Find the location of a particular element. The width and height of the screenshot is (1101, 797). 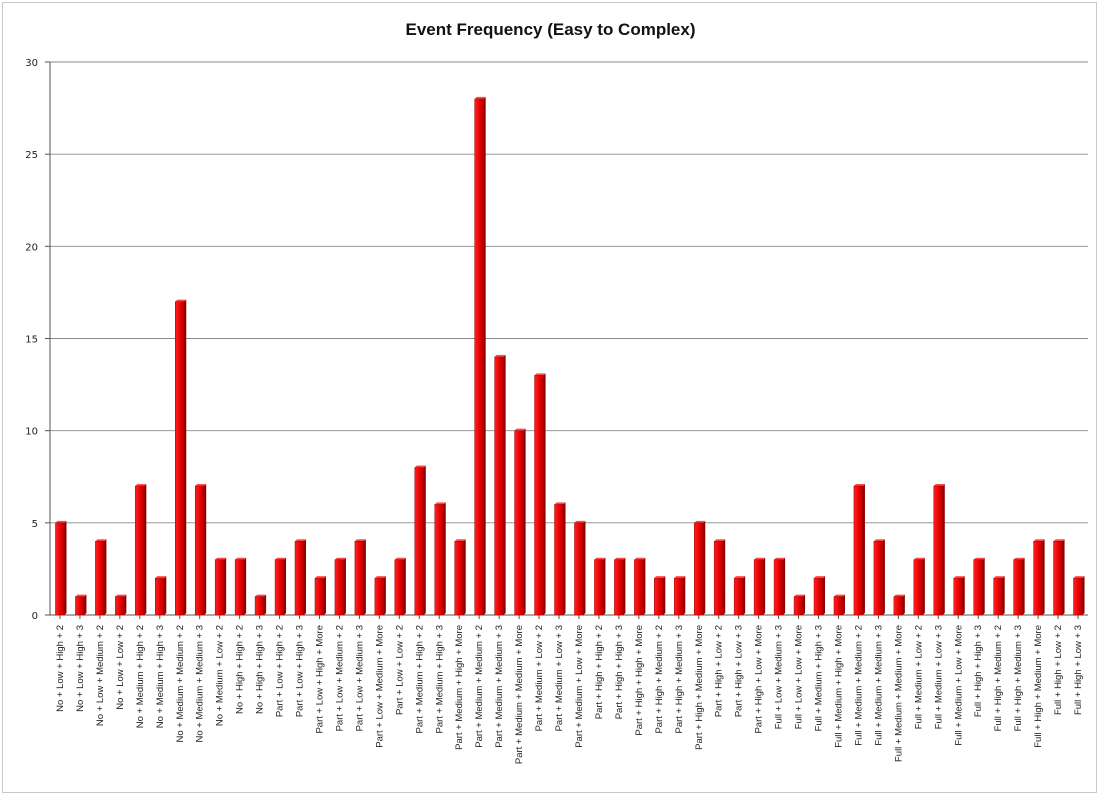

x-tick-label: Part + High + Low + 3 is located at coordinates (739, 671).